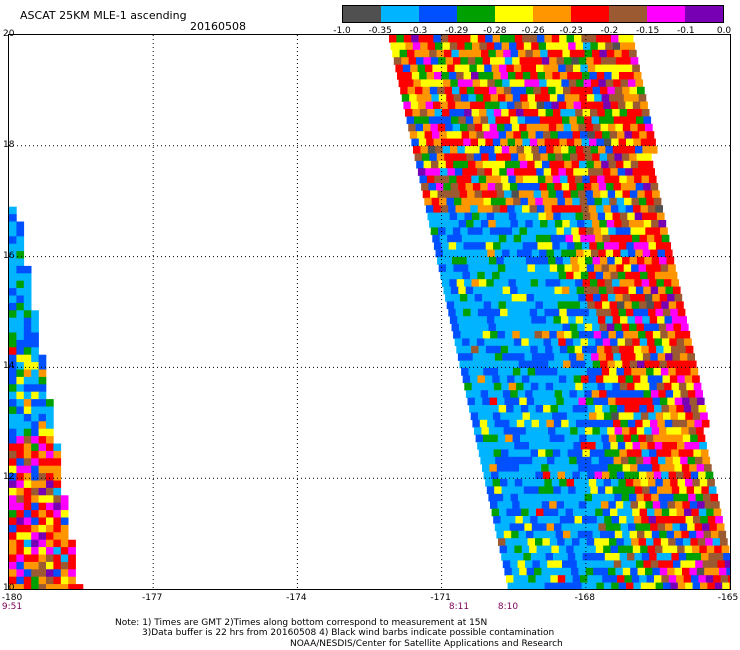 Image resolution: width=740 pixels, height=650 pixels. Describe the element at coordinates (533, 14) in the screenshot. I see `color-scale-bar` at that location.